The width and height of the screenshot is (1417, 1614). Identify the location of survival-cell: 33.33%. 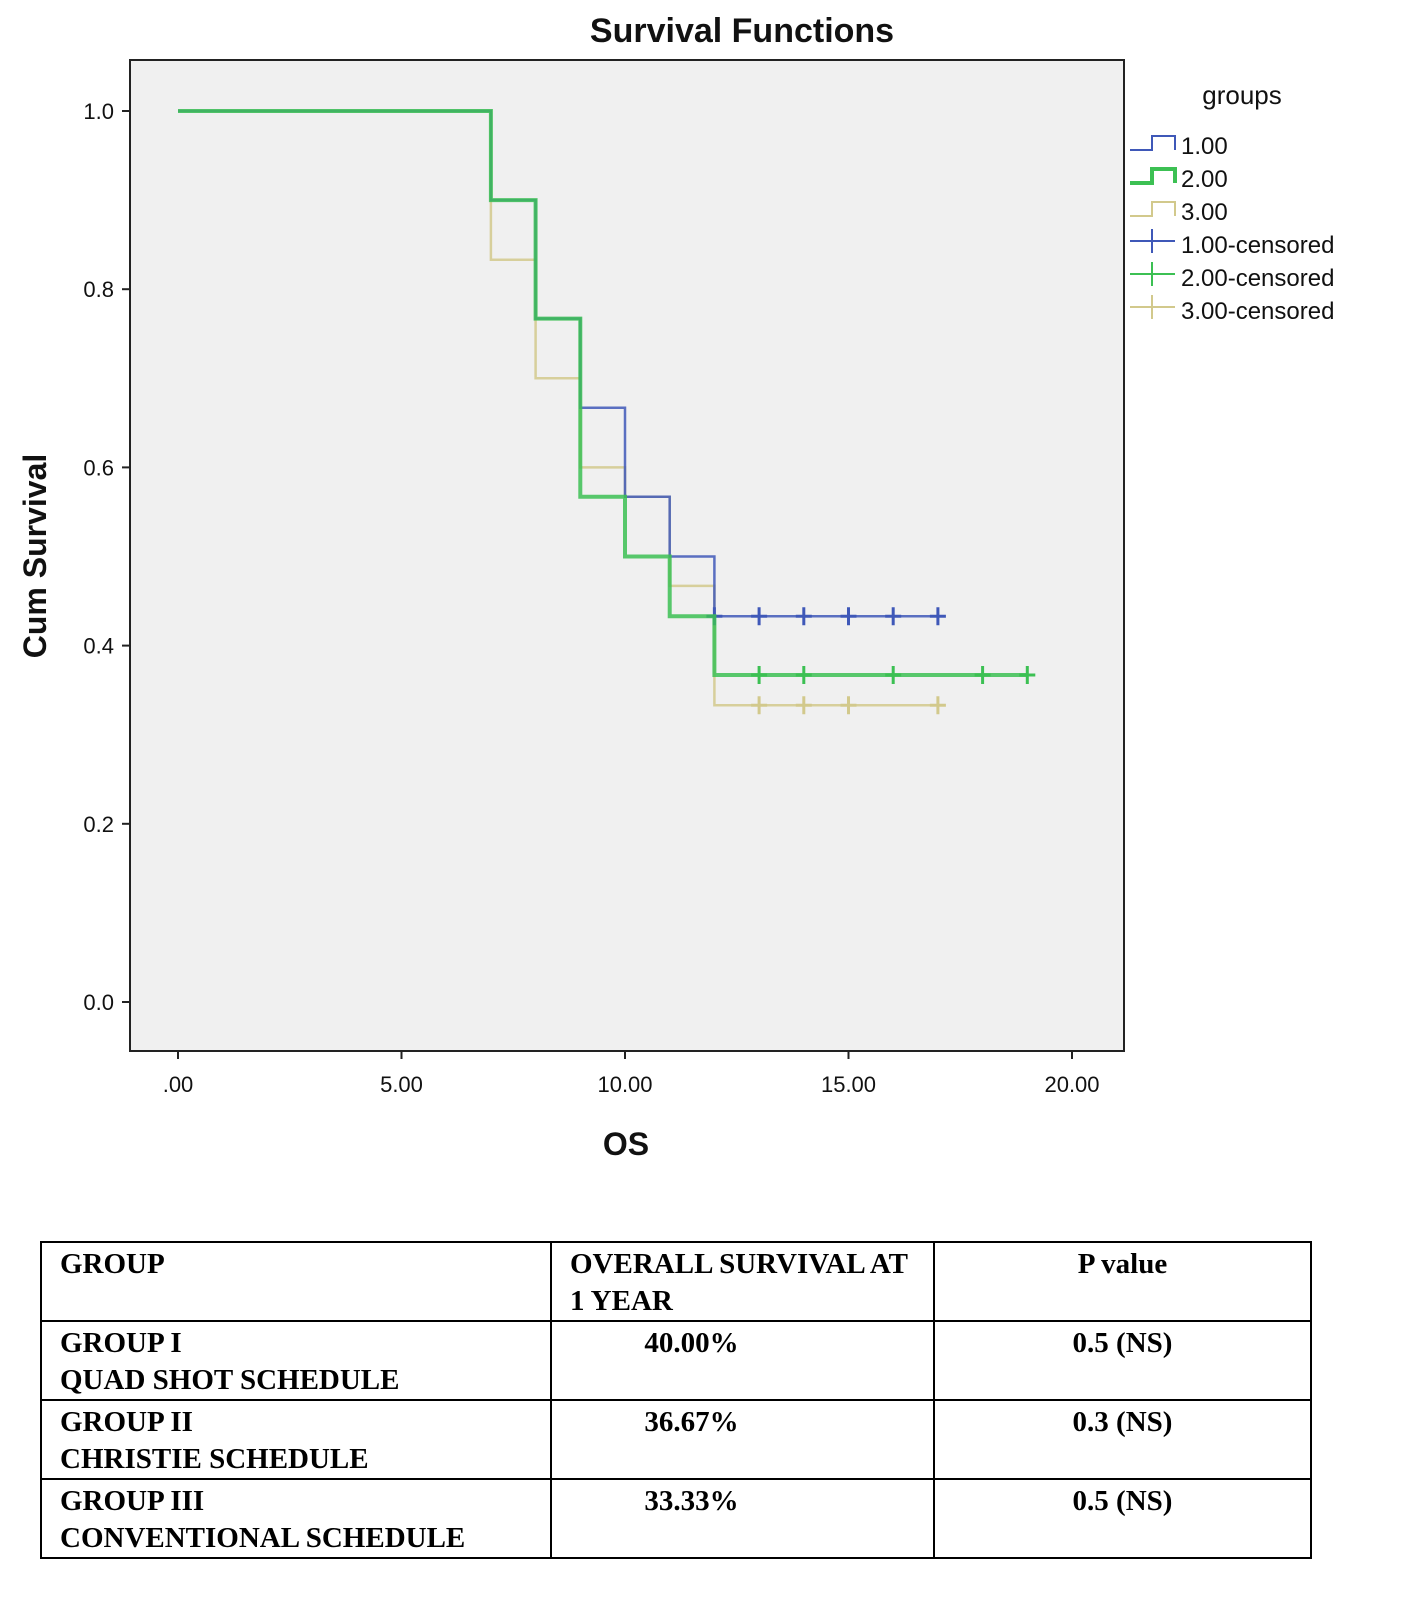
(742, 1518).